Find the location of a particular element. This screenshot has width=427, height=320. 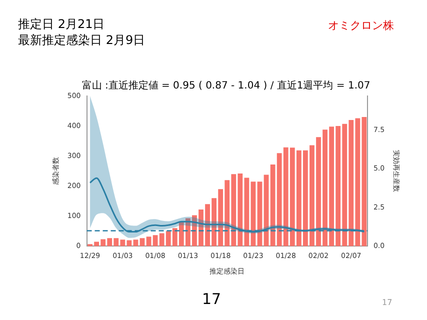

chart-title: 富山 :直近推定値 = 0.95 ( 0.87 - 1.04 ) / 直近1週平均 = 1.07 is located at coordinates (226, 86).